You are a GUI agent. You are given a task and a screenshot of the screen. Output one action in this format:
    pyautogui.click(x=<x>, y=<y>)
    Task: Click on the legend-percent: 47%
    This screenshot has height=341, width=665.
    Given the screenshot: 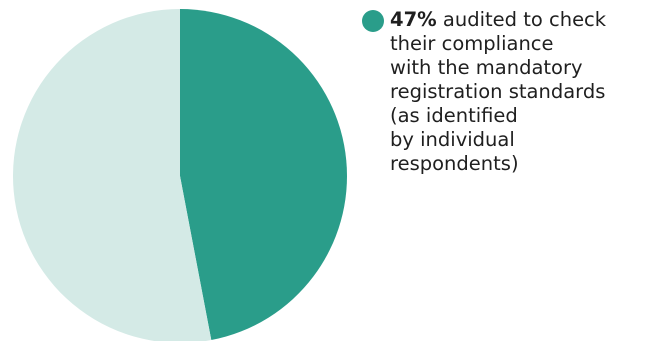 What is the action you would take?
    pyautogui.click(x=413, y=19)
    